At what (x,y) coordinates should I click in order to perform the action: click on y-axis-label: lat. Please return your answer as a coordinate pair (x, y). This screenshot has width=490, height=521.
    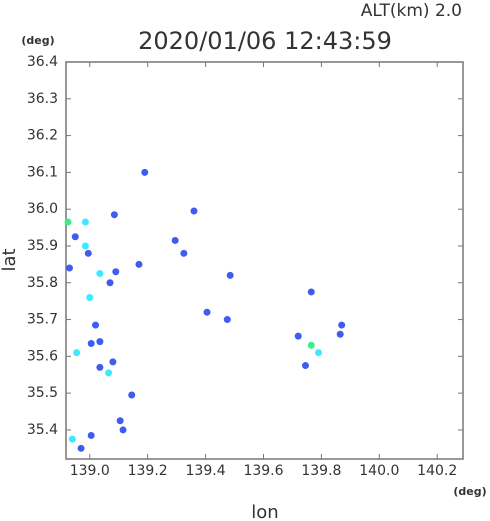
    Looking at the image, I should click on (10, 259).